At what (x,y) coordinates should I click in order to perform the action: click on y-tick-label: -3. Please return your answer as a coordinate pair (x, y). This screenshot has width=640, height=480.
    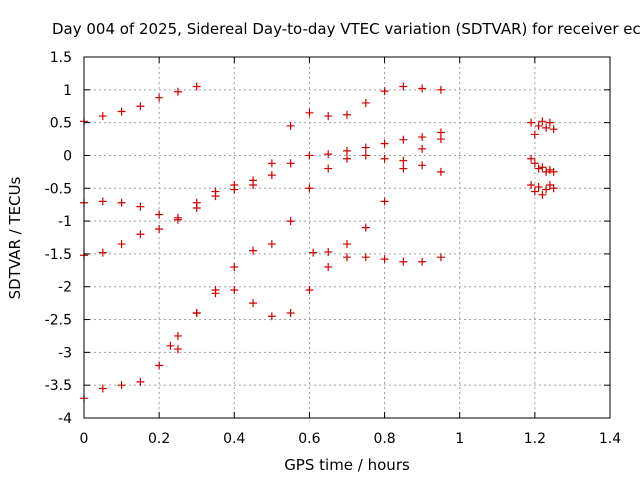
    Looking at the image, I should click on (65, 353).